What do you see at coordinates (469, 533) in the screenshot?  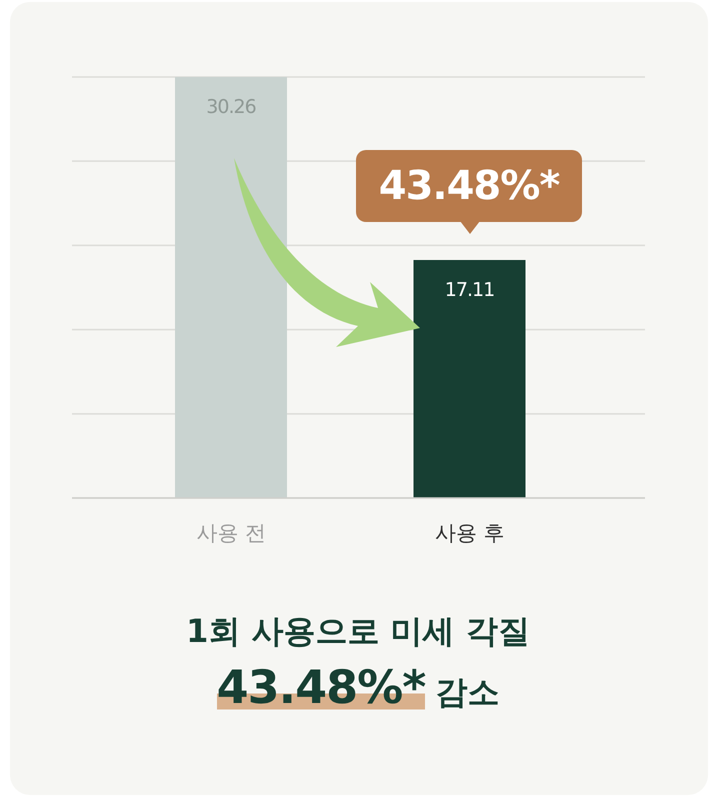 I see `x-tick-label: 사용 후` at bounding box center [469, 533].